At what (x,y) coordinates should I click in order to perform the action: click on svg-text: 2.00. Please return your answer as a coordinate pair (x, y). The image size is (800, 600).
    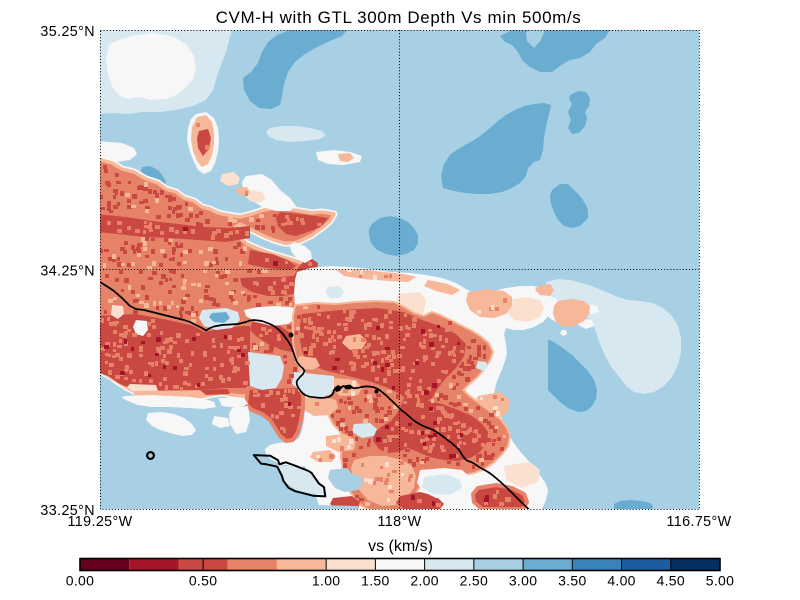
    Looking at the image, I should click on (424, 581).